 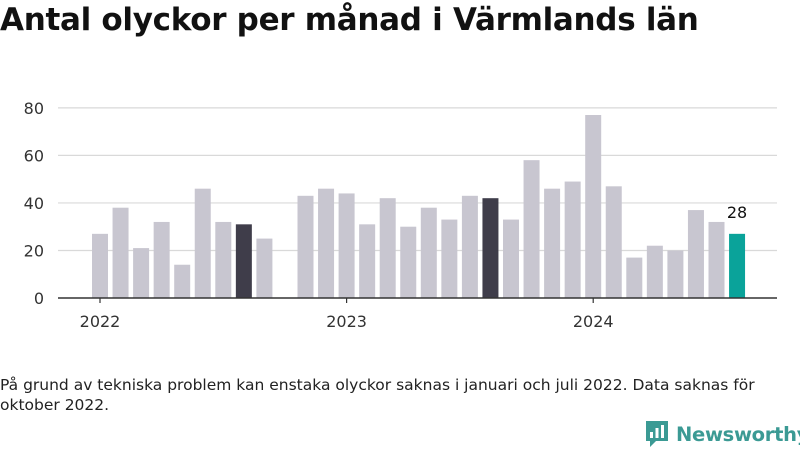 I want to click on y-tick-label: 80, so click(x=34, y=108).